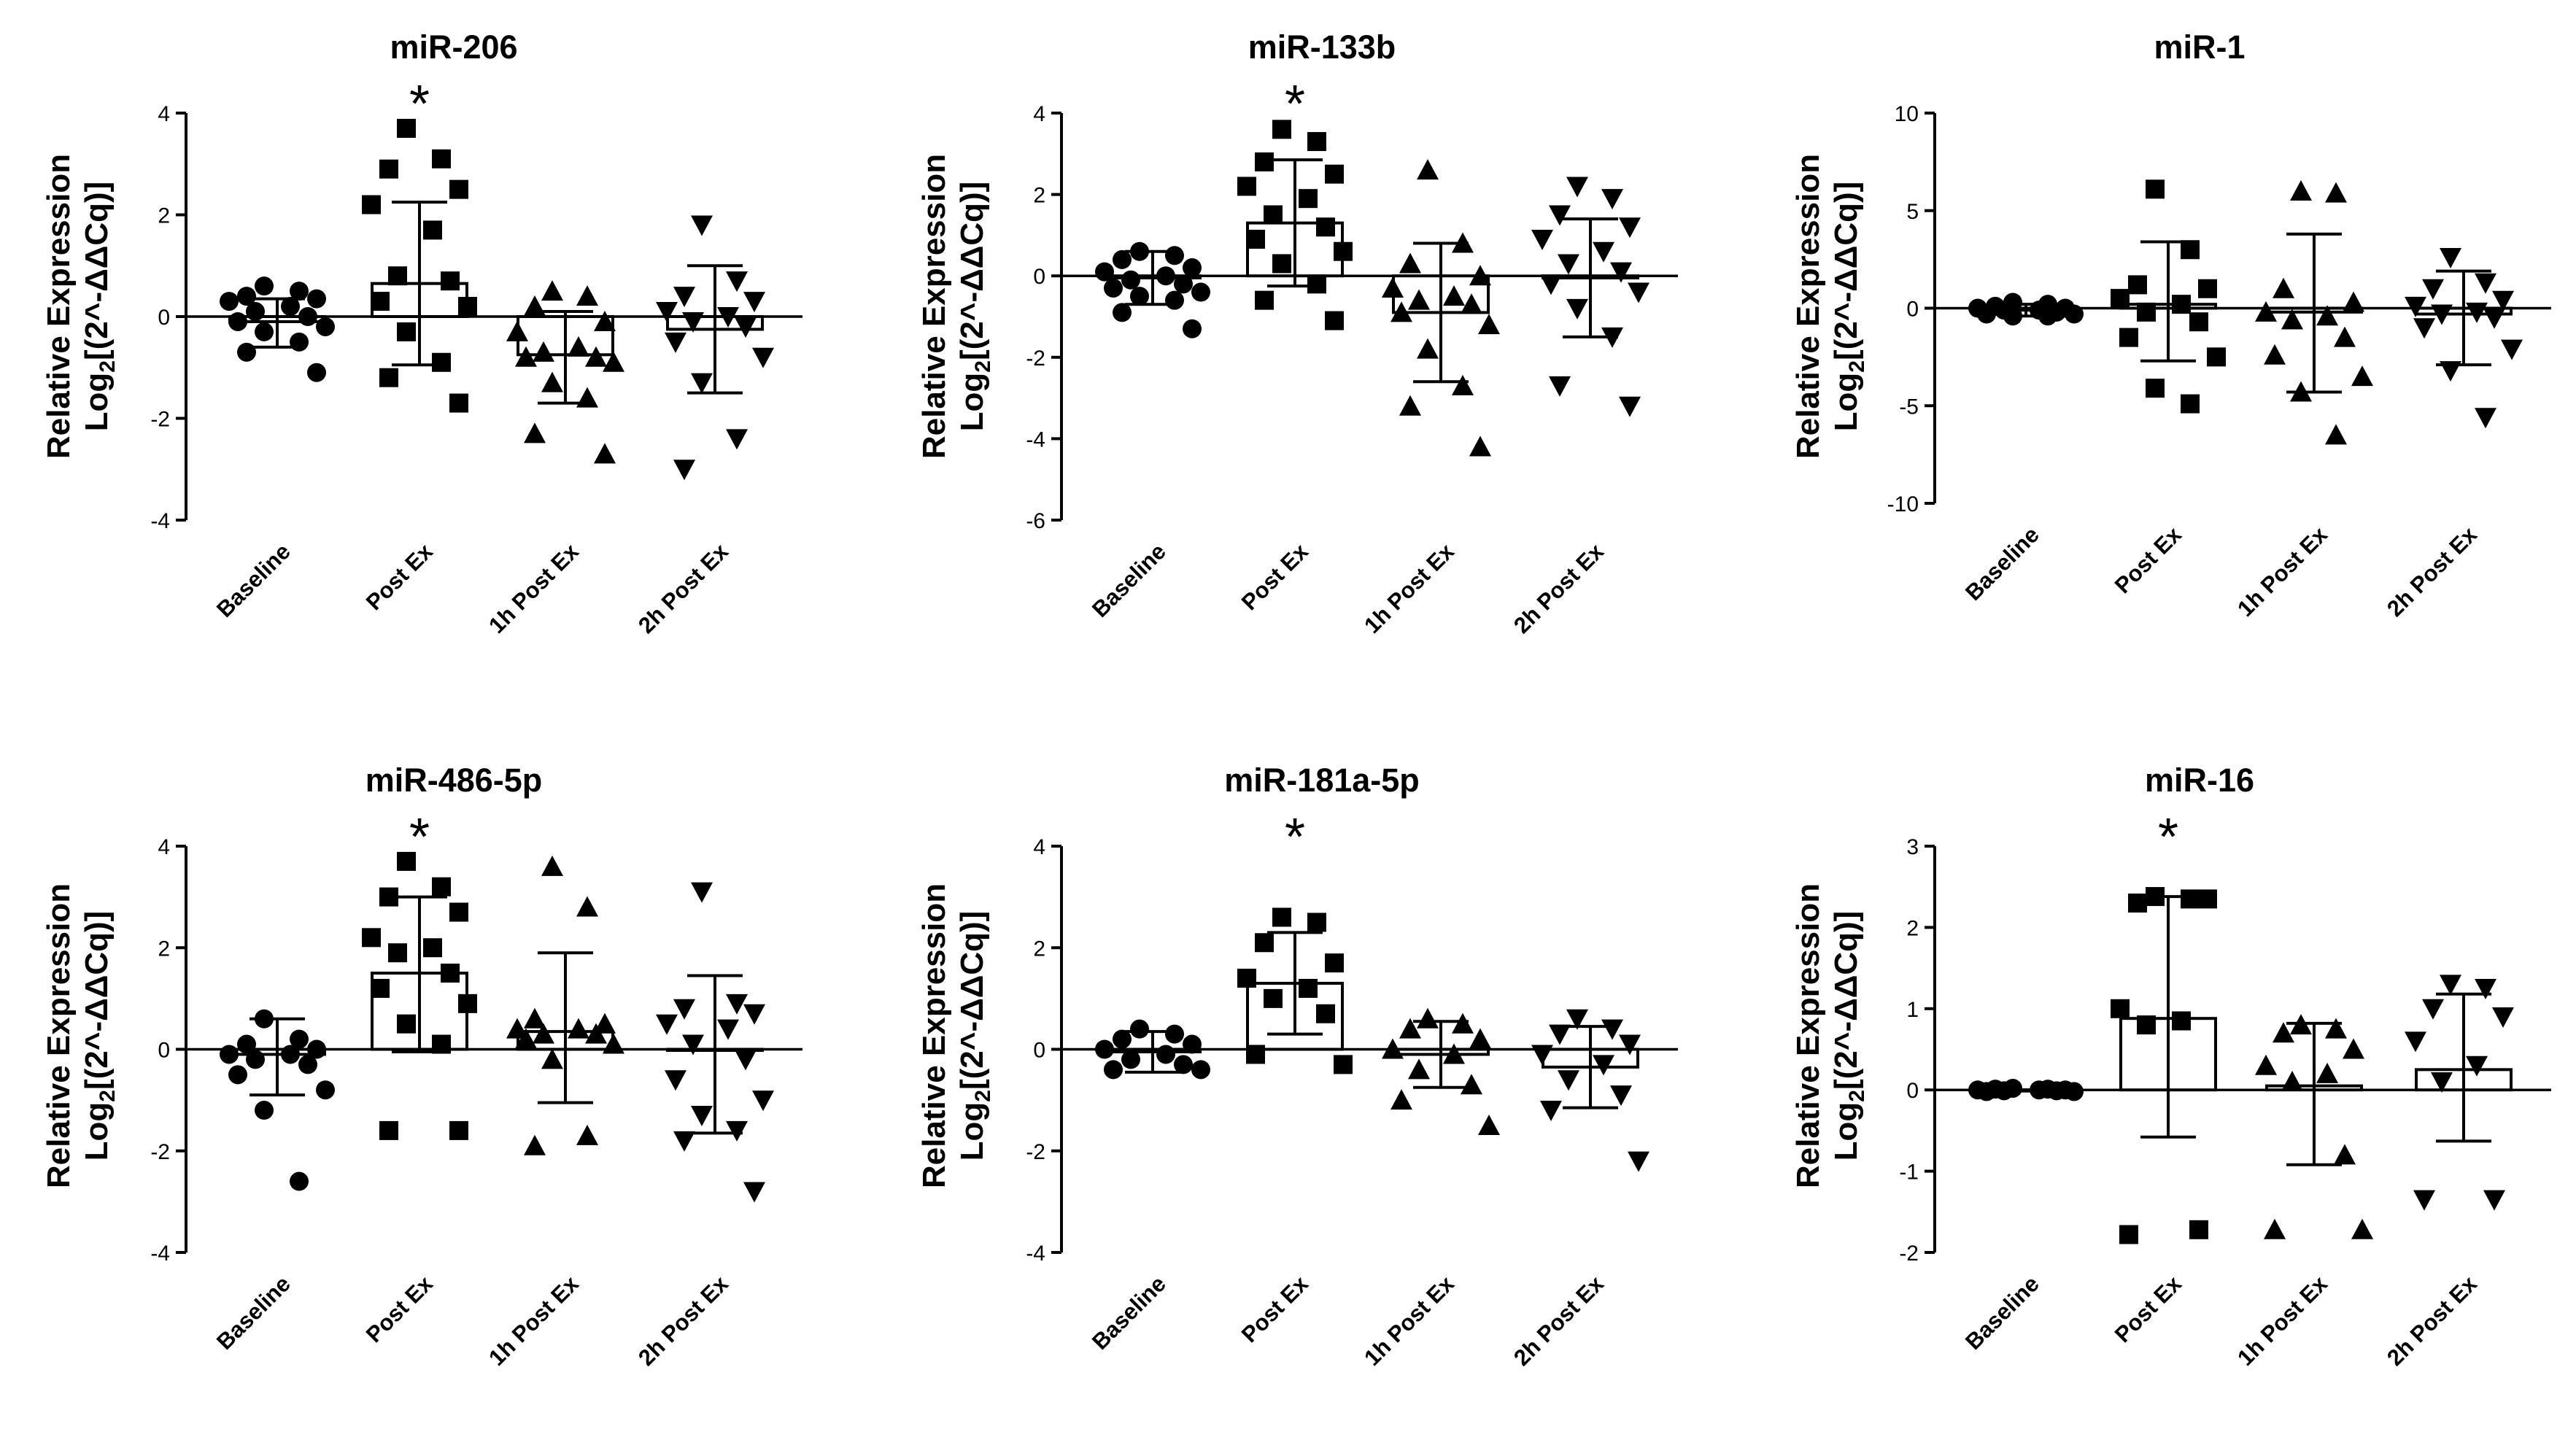  Describe the element at coordinates (1035, 1254) in the screenshot. I see `y-tick-label: -4` at that location.